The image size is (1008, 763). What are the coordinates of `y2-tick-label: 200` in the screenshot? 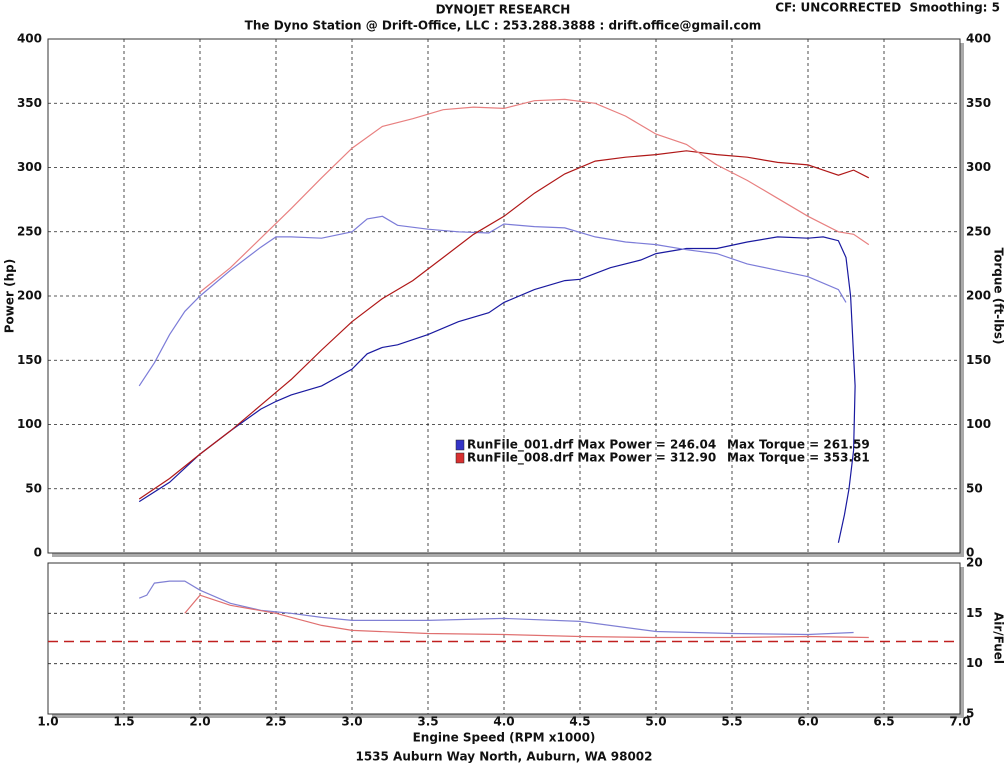 It's located at (978, 296).